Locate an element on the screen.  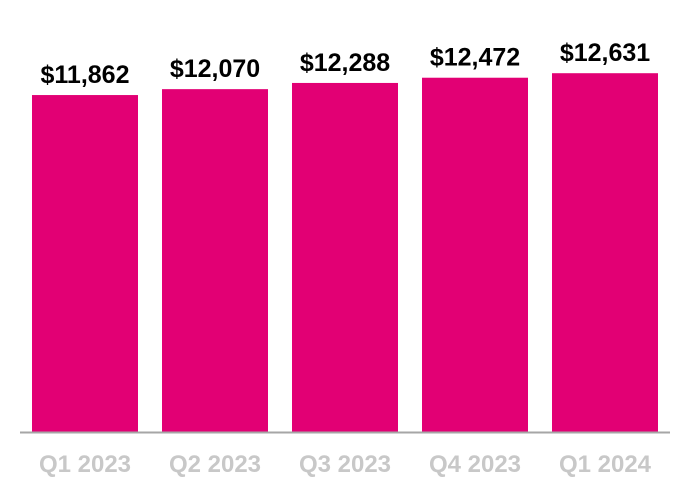
bar-q4-2023 is located at coordinates (475, 254).